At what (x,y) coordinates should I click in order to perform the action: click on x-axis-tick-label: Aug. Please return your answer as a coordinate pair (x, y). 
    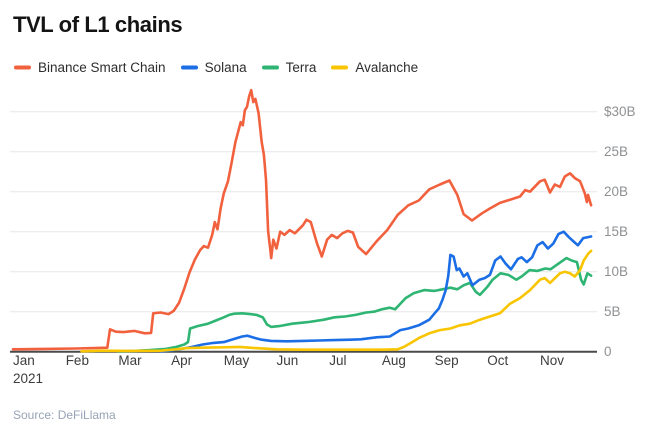
    Looking at the image, I should click on (394, 360).